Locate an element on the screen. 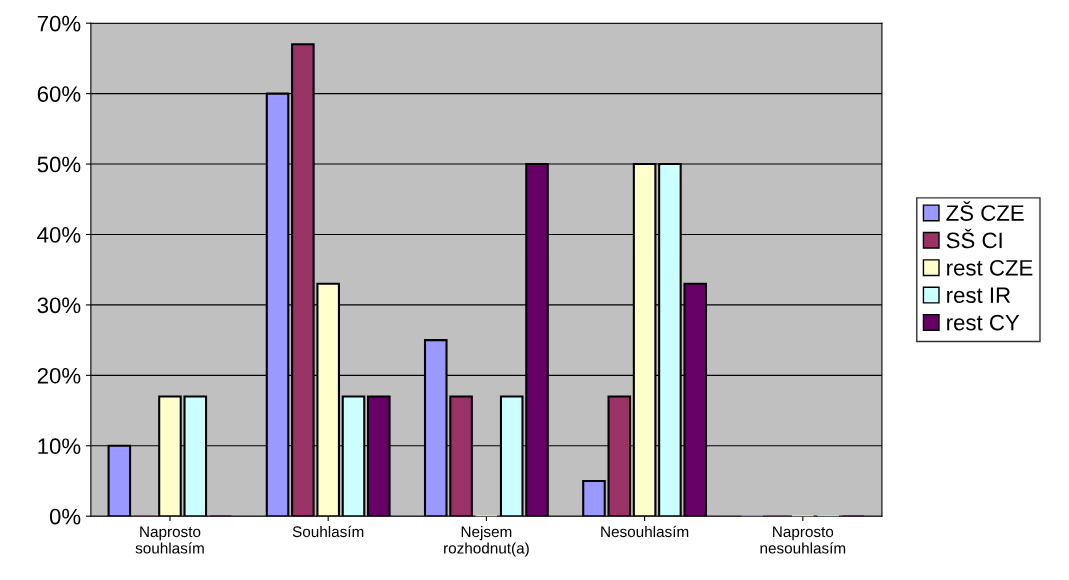 This screenshot has height=580, width=1069. x-tick-label: Nejsem rozhodnut(a) is located at coordinates (486, 541).